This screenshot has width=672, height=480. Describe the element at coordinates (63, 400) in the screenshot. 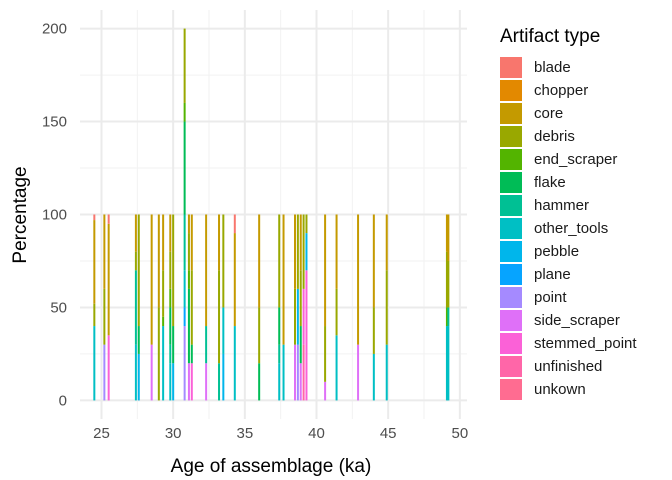

I see `y-tick-label: 0` at that location.